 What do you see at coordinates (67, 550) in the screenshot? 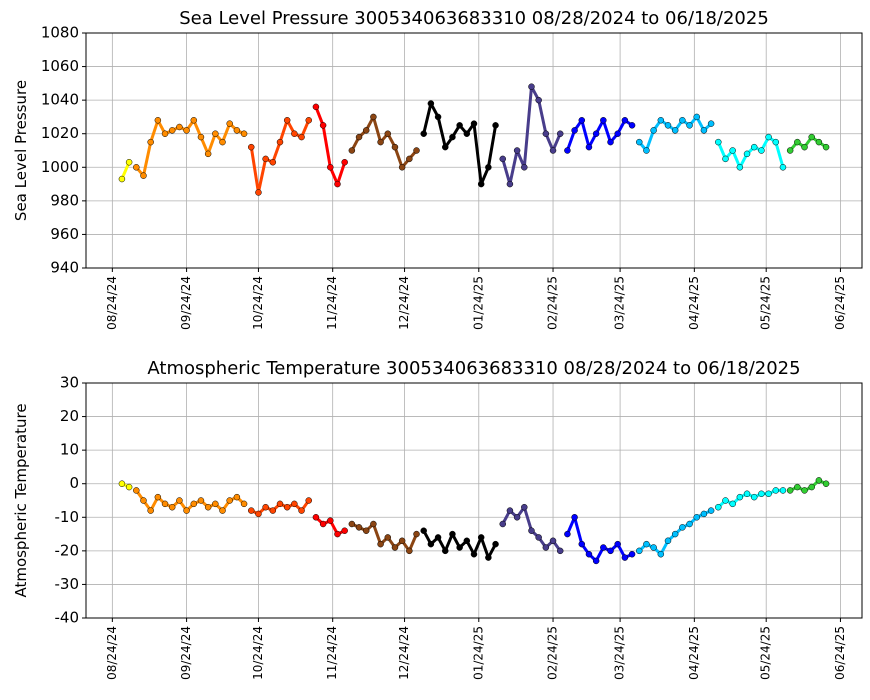
I see `y-tick-label: -20` at bounding box center [67, 550].